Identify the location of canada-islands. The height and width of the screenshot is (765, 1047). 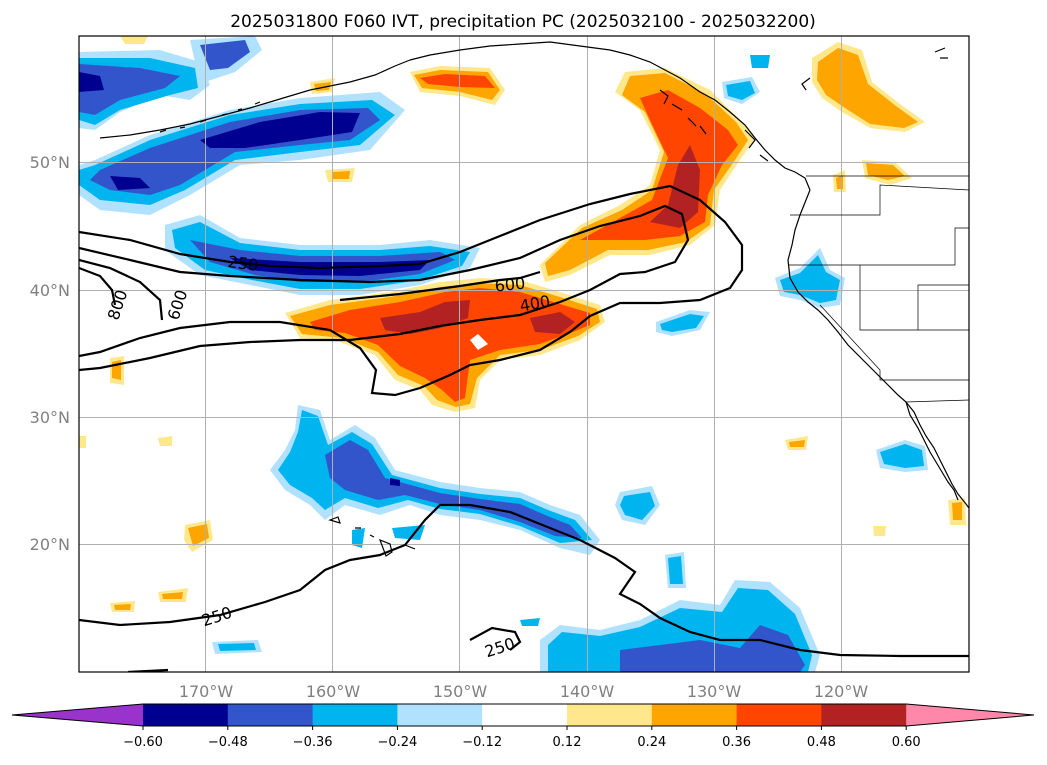
(874, 69).